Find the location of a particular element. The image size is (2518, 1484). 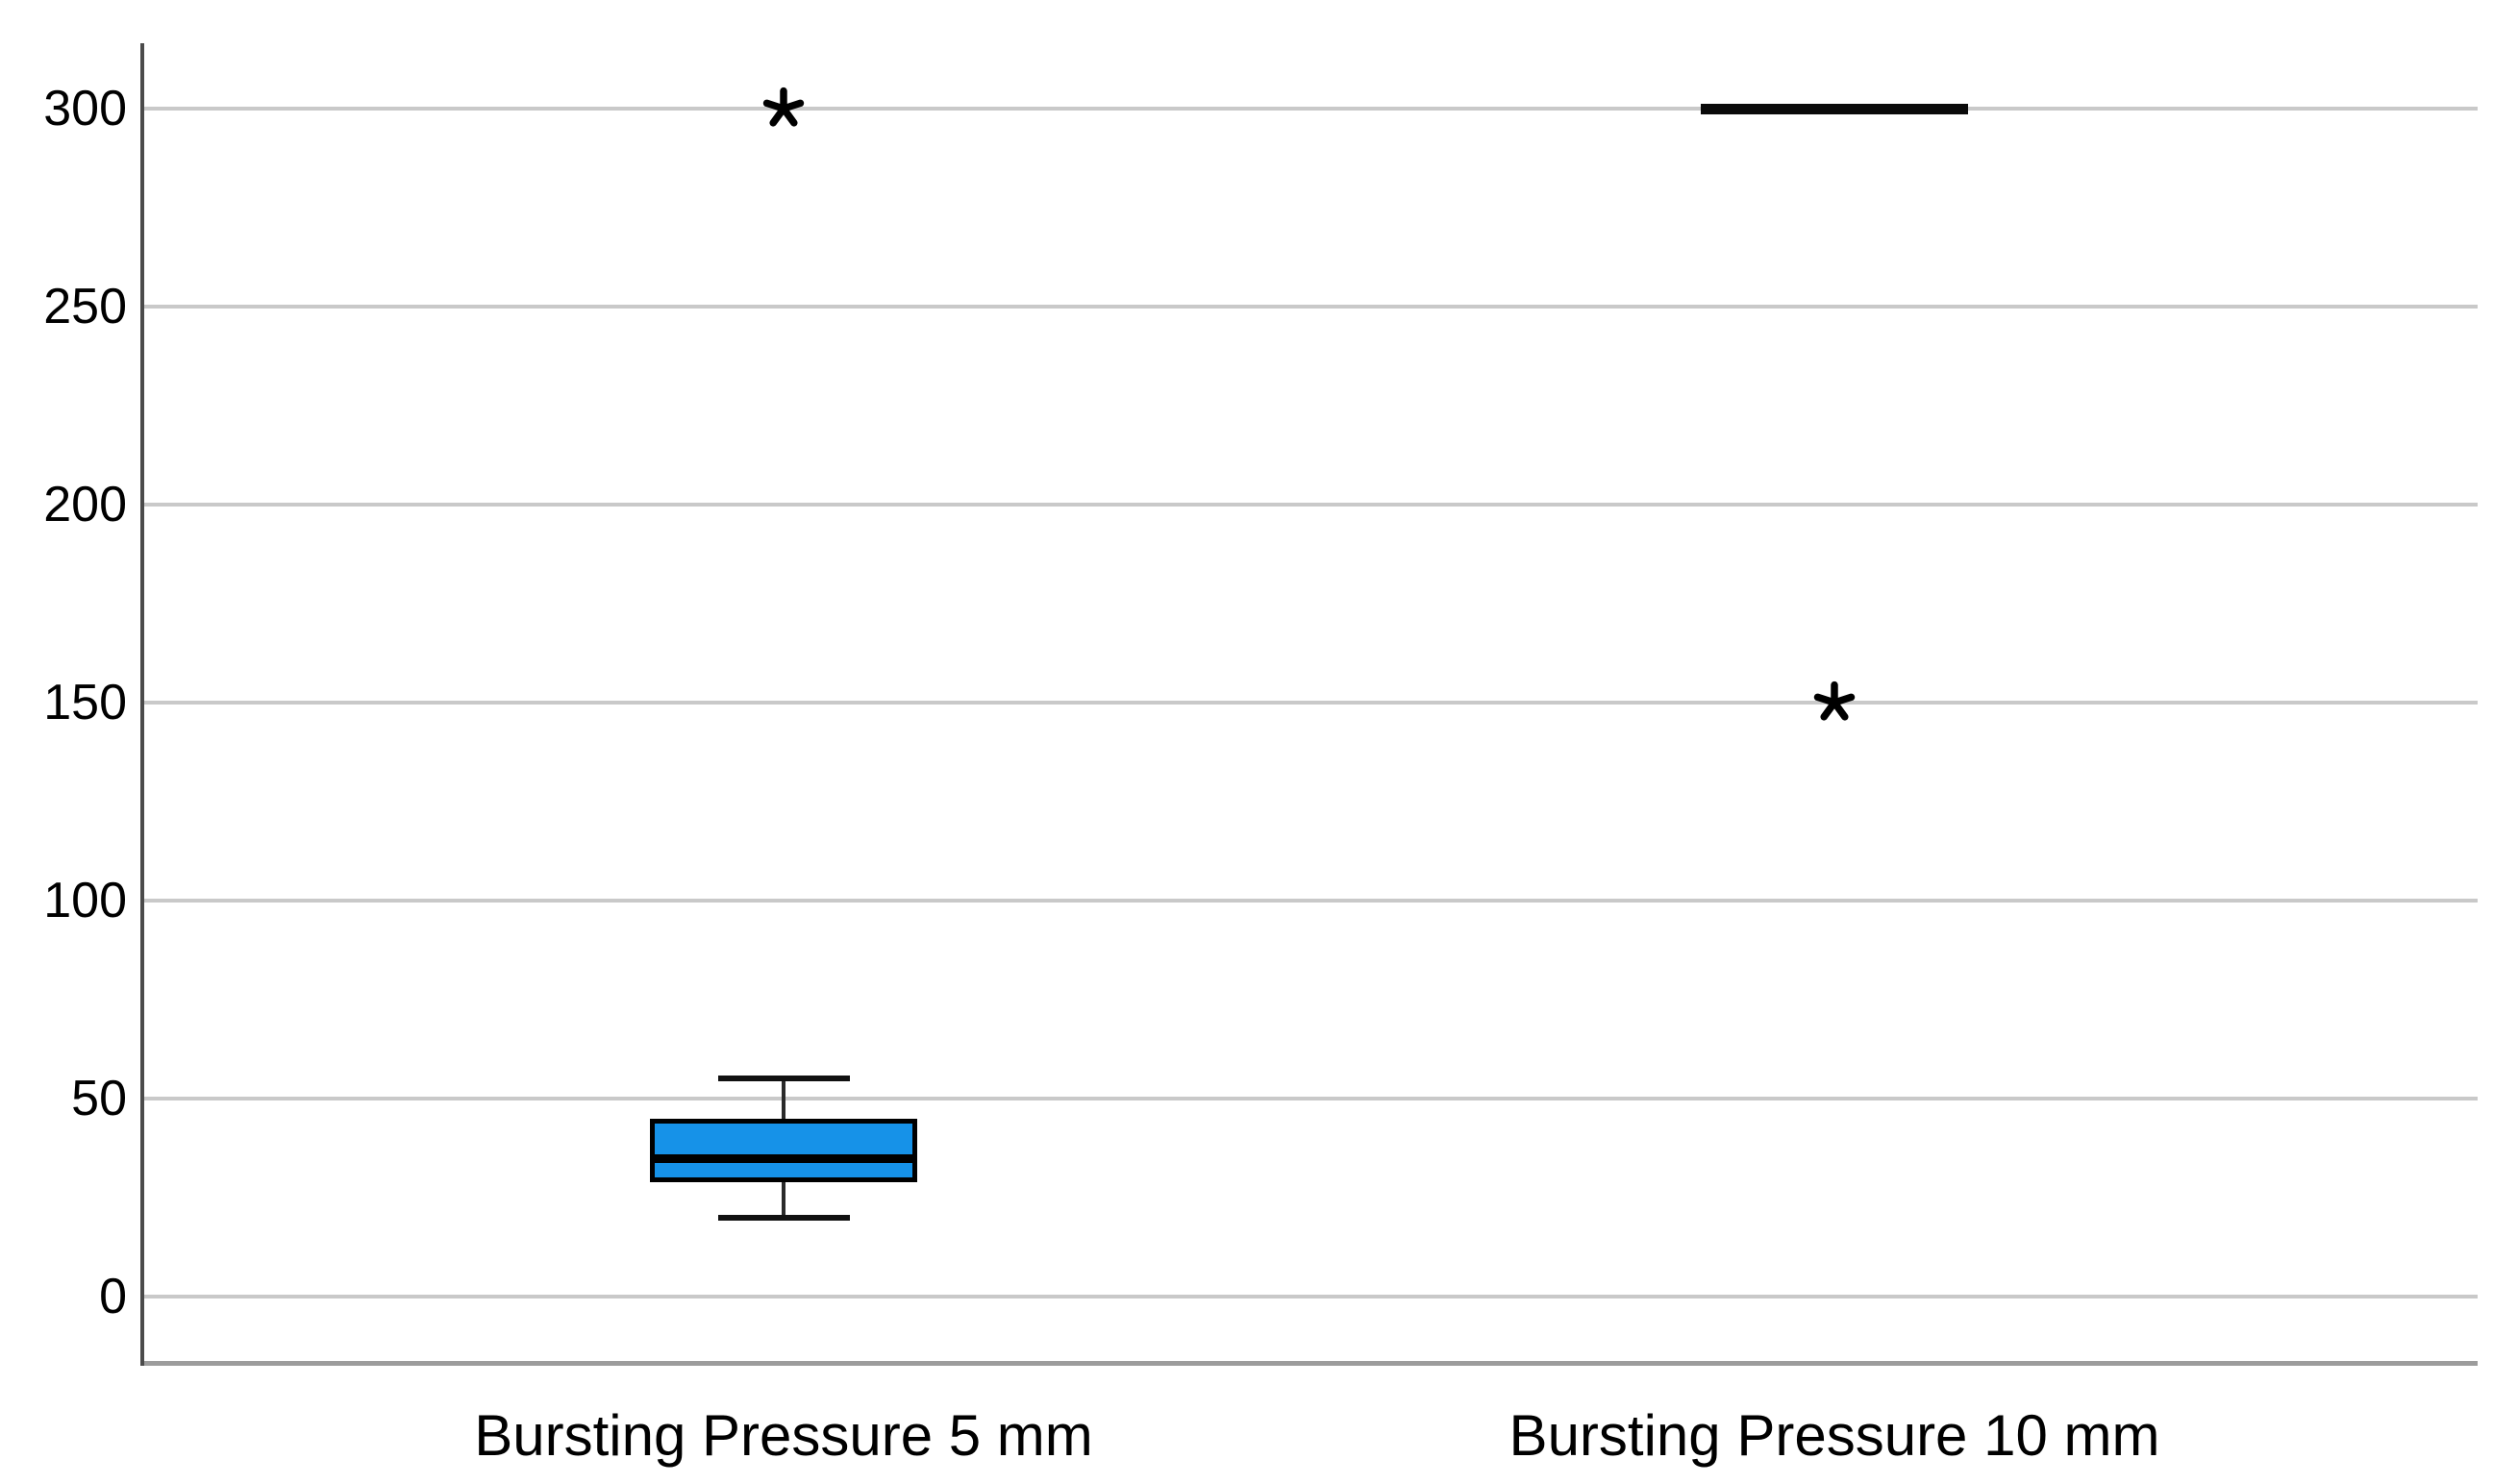

y-tick-label-0: 0 is located at coordinates (113, 1296).